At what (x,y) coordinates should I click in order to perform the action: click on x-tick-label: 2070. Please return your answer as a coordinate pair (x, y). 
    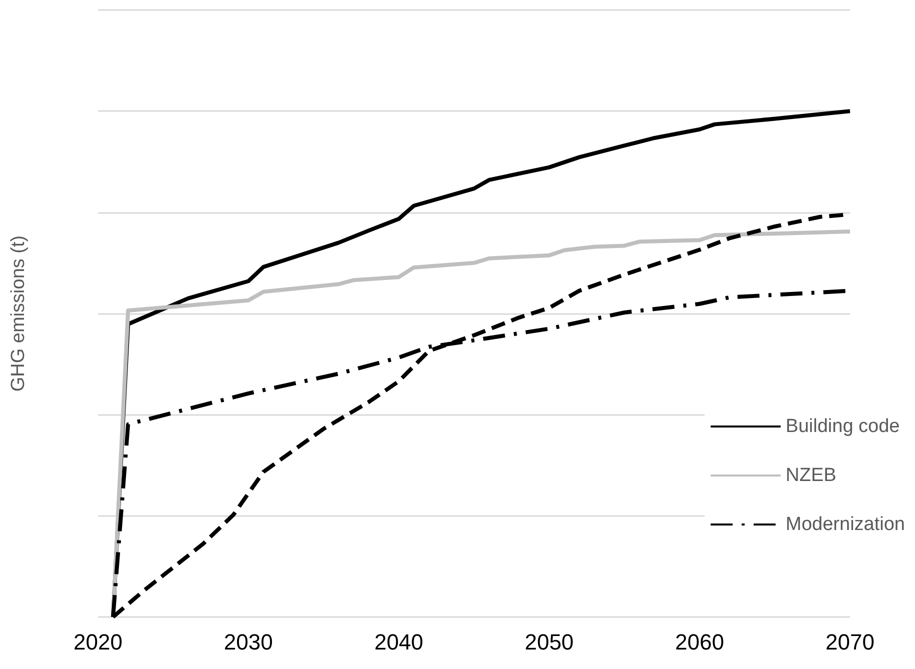
    Looking at the image, I should click on (850, 642).